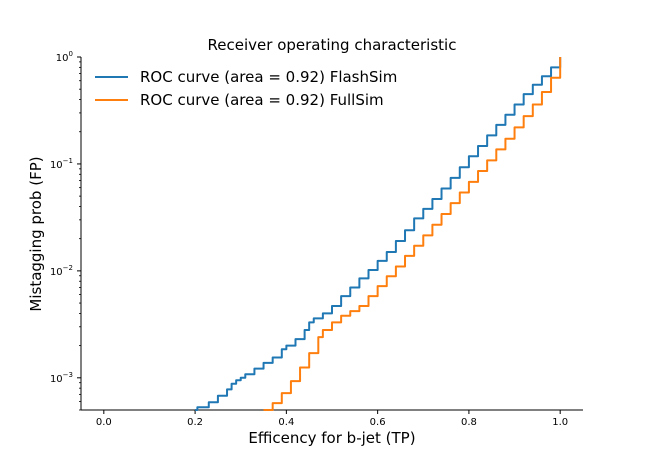  What do you see at coordinates (65, 230) in the screenshot?
I see `y-ticks: 10⁻³ 10⁻² 10⁻¹ 10⁰` at bounding box center [65, 230].